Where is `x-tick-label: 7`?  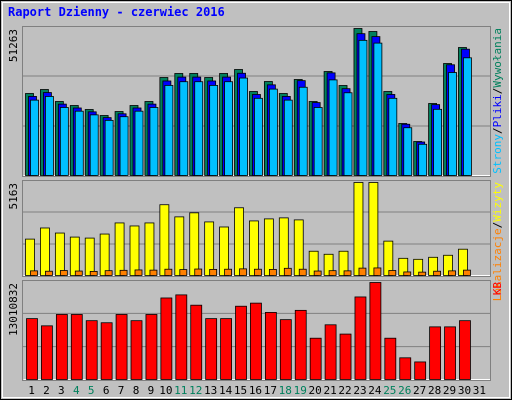
x-tick-label: 7 is located at coordinates (121, 390).